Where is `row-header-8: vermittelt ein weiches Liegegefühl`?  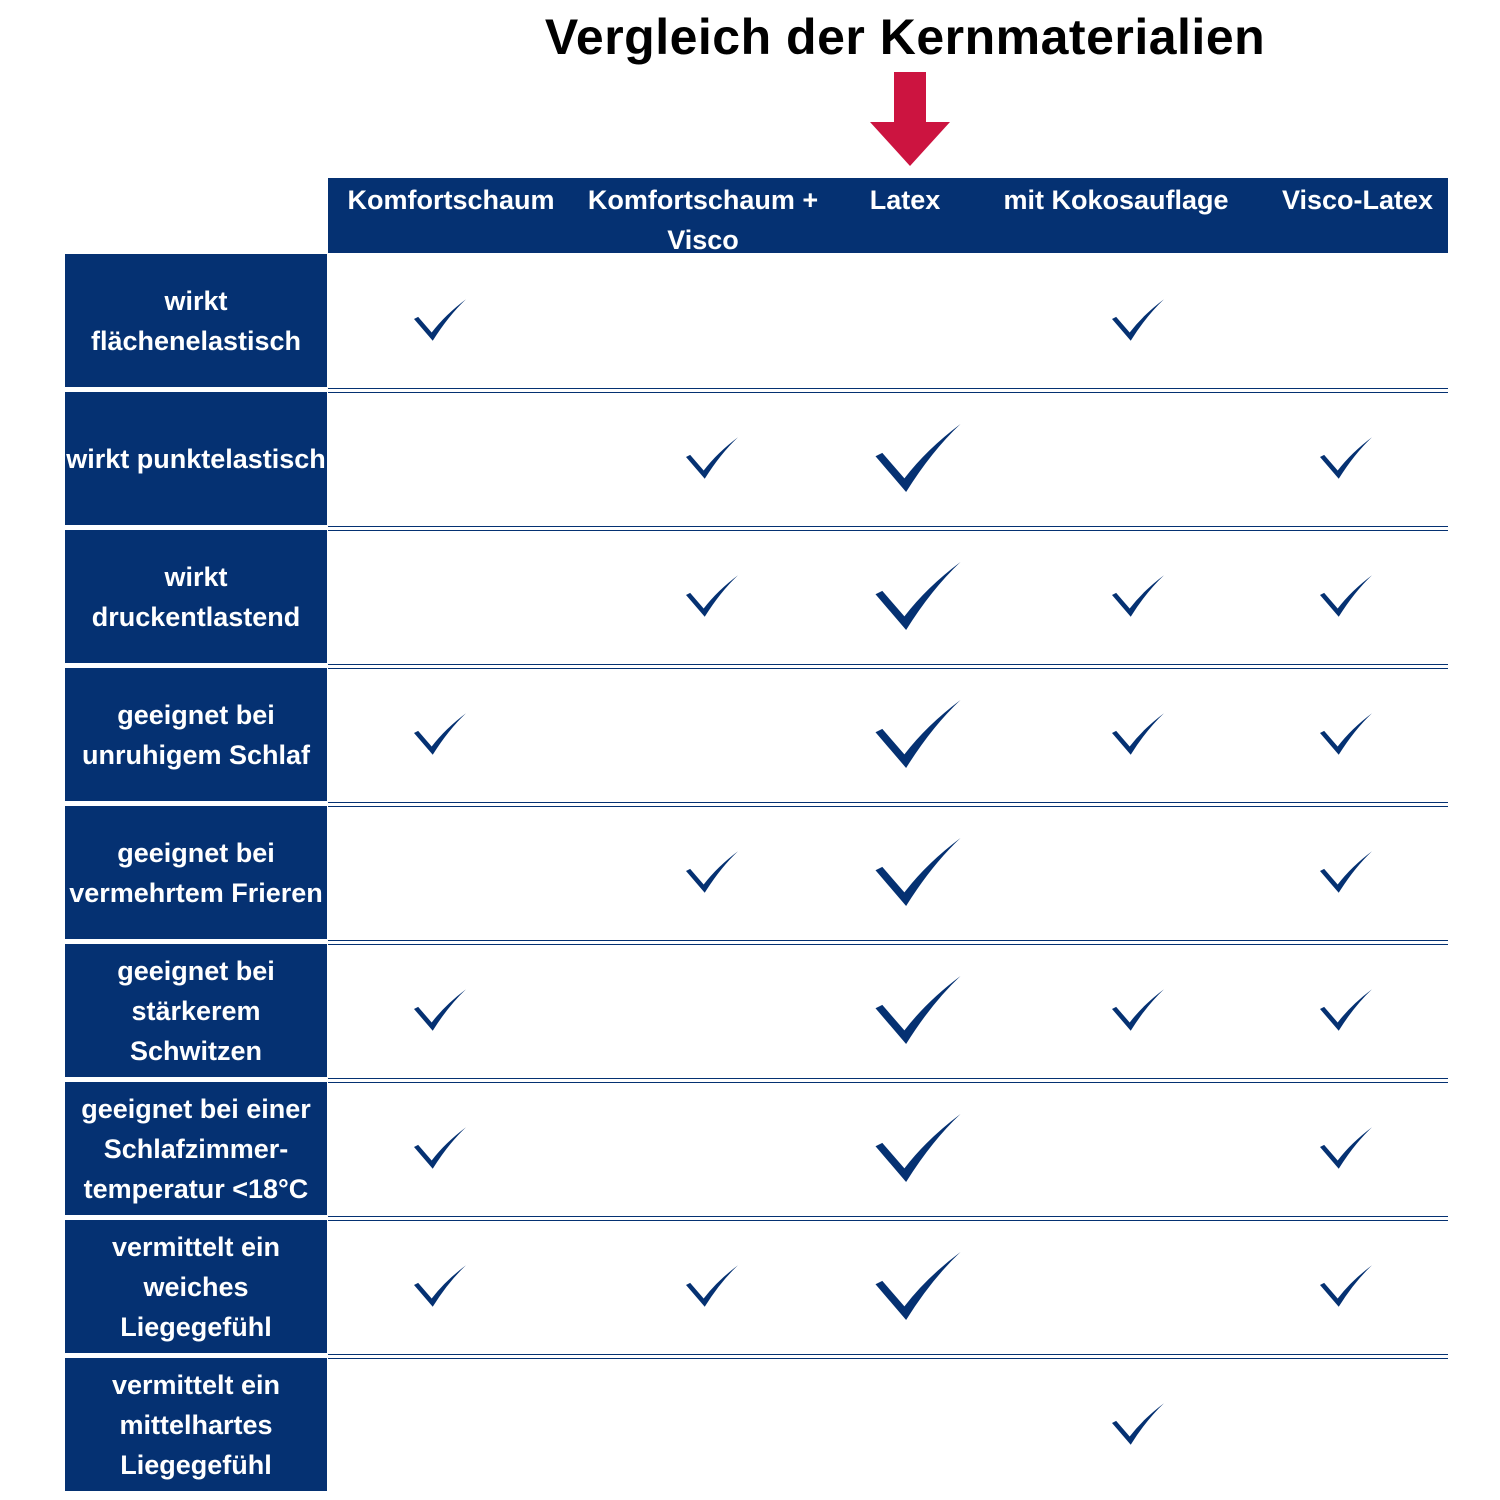
row-header-8: vermittelt ein weiches Liegegefühl is located at coordinates (196, 1286).